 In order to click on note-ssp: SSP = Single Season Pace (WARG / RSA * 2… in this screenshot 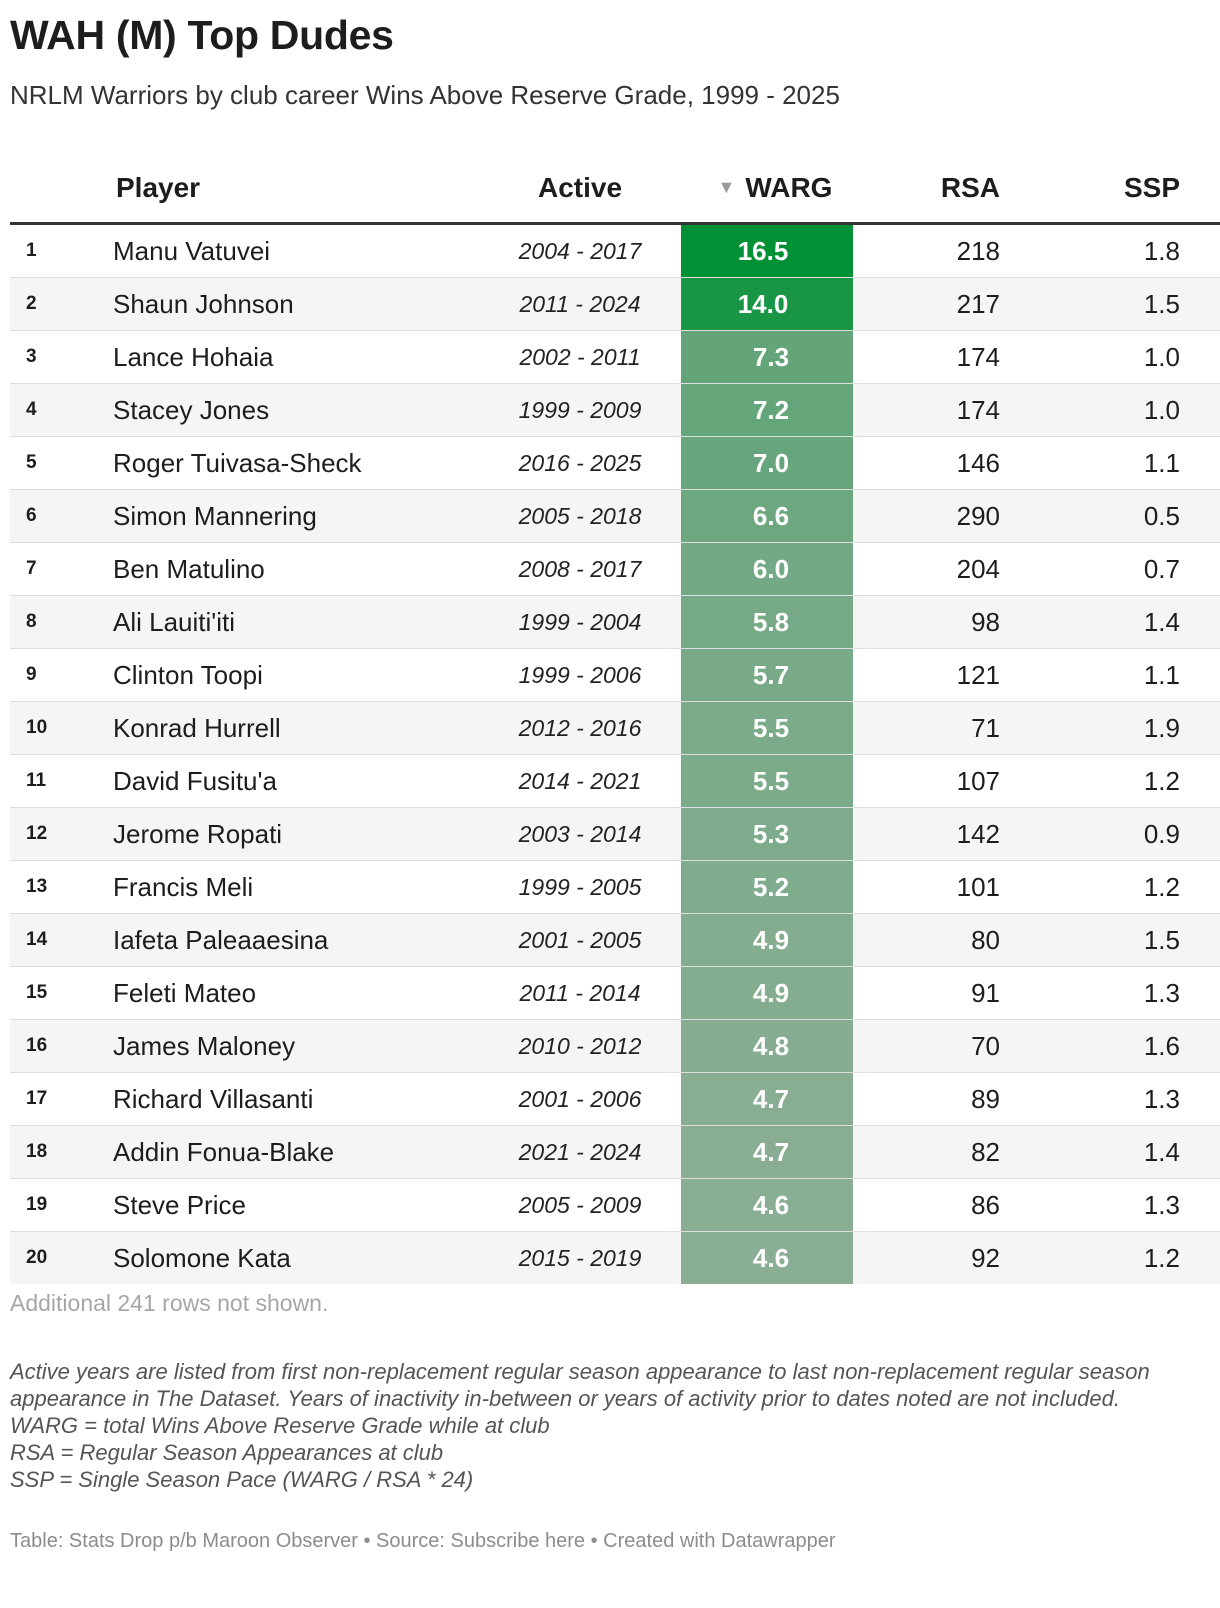, I will do `click(242, 1479)`.